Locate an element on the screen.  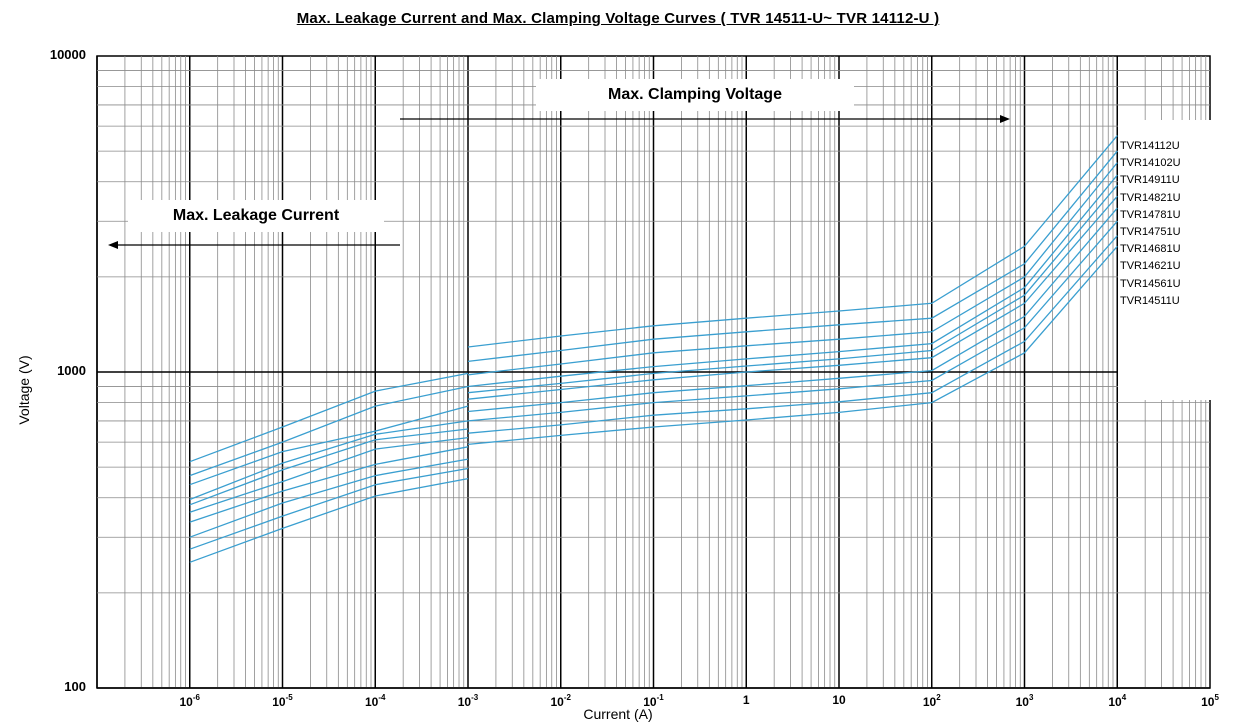
x-tick-label: 10⁻⁶ is located at coordinates (189, 701).